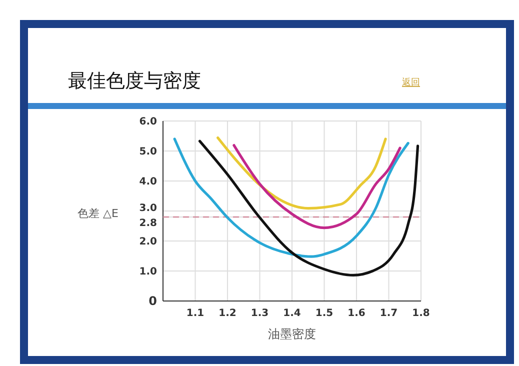 The width and height of the screenshot is (519, 366). I want to click on y-tick-label: 0, so click(152, 301).